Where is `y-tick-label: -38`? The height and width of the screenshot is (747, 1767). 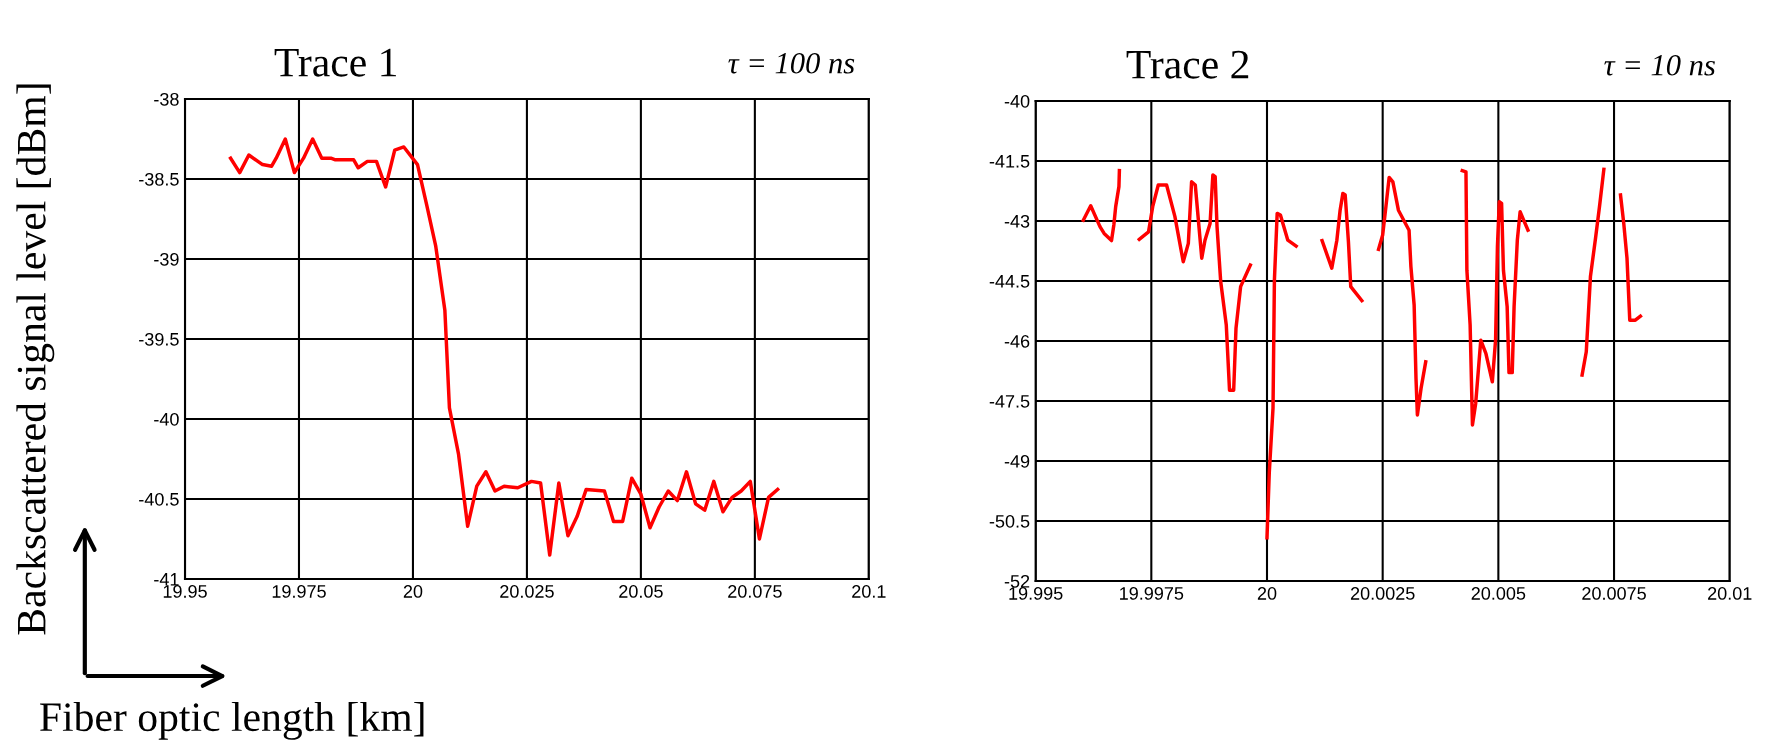 y-tick-label: -38 is located at coordinates (166, 99).